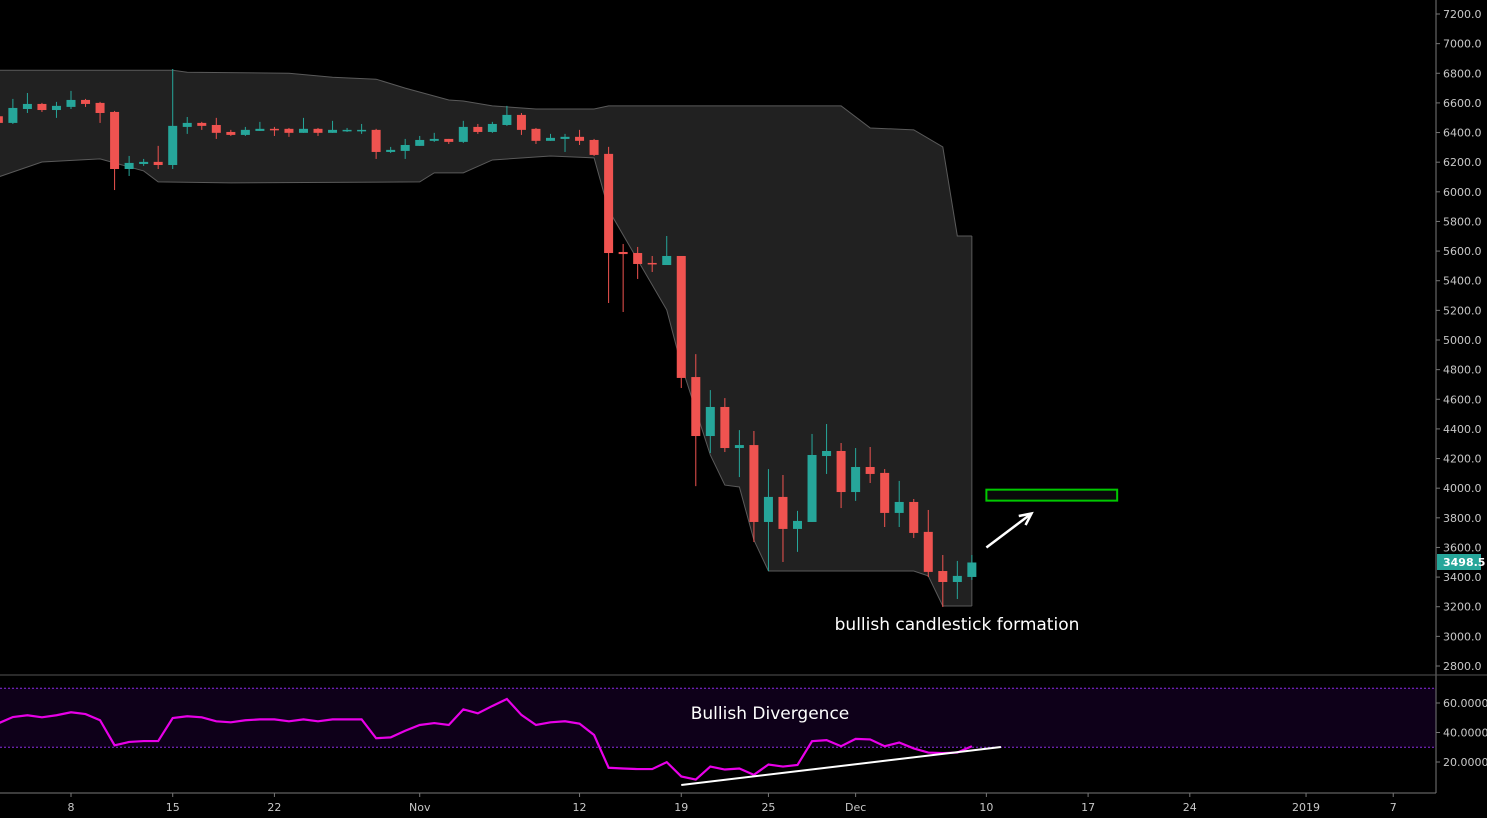 This screenshot has width=1487, height=818. I want to click on rsi-axis: 60.0000 40.0000 20.0000, so click(1461, 733).